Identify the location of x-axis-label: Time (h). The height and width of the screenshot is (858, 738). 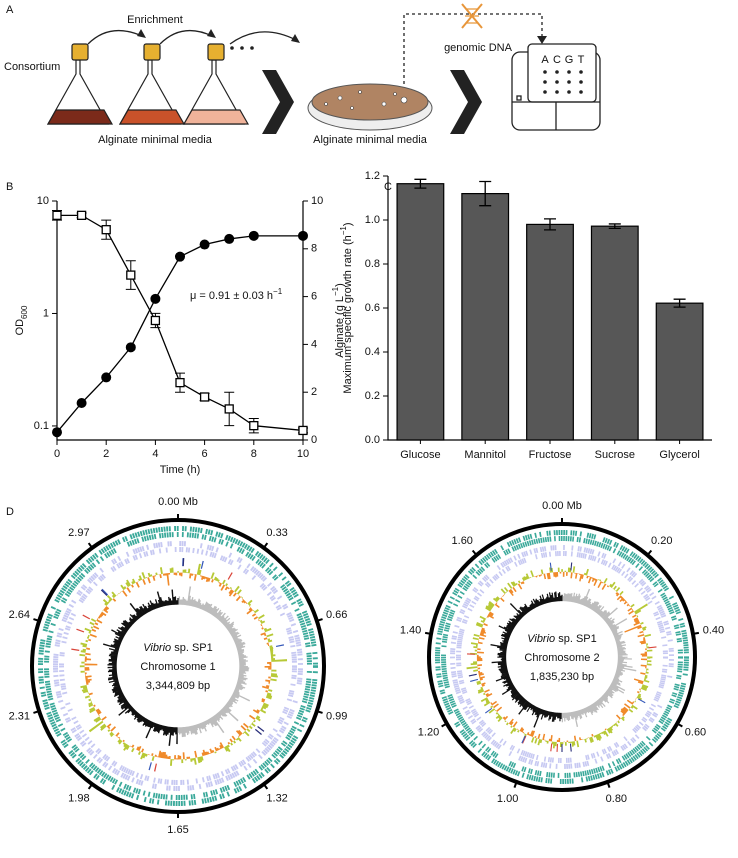
(180, 470).